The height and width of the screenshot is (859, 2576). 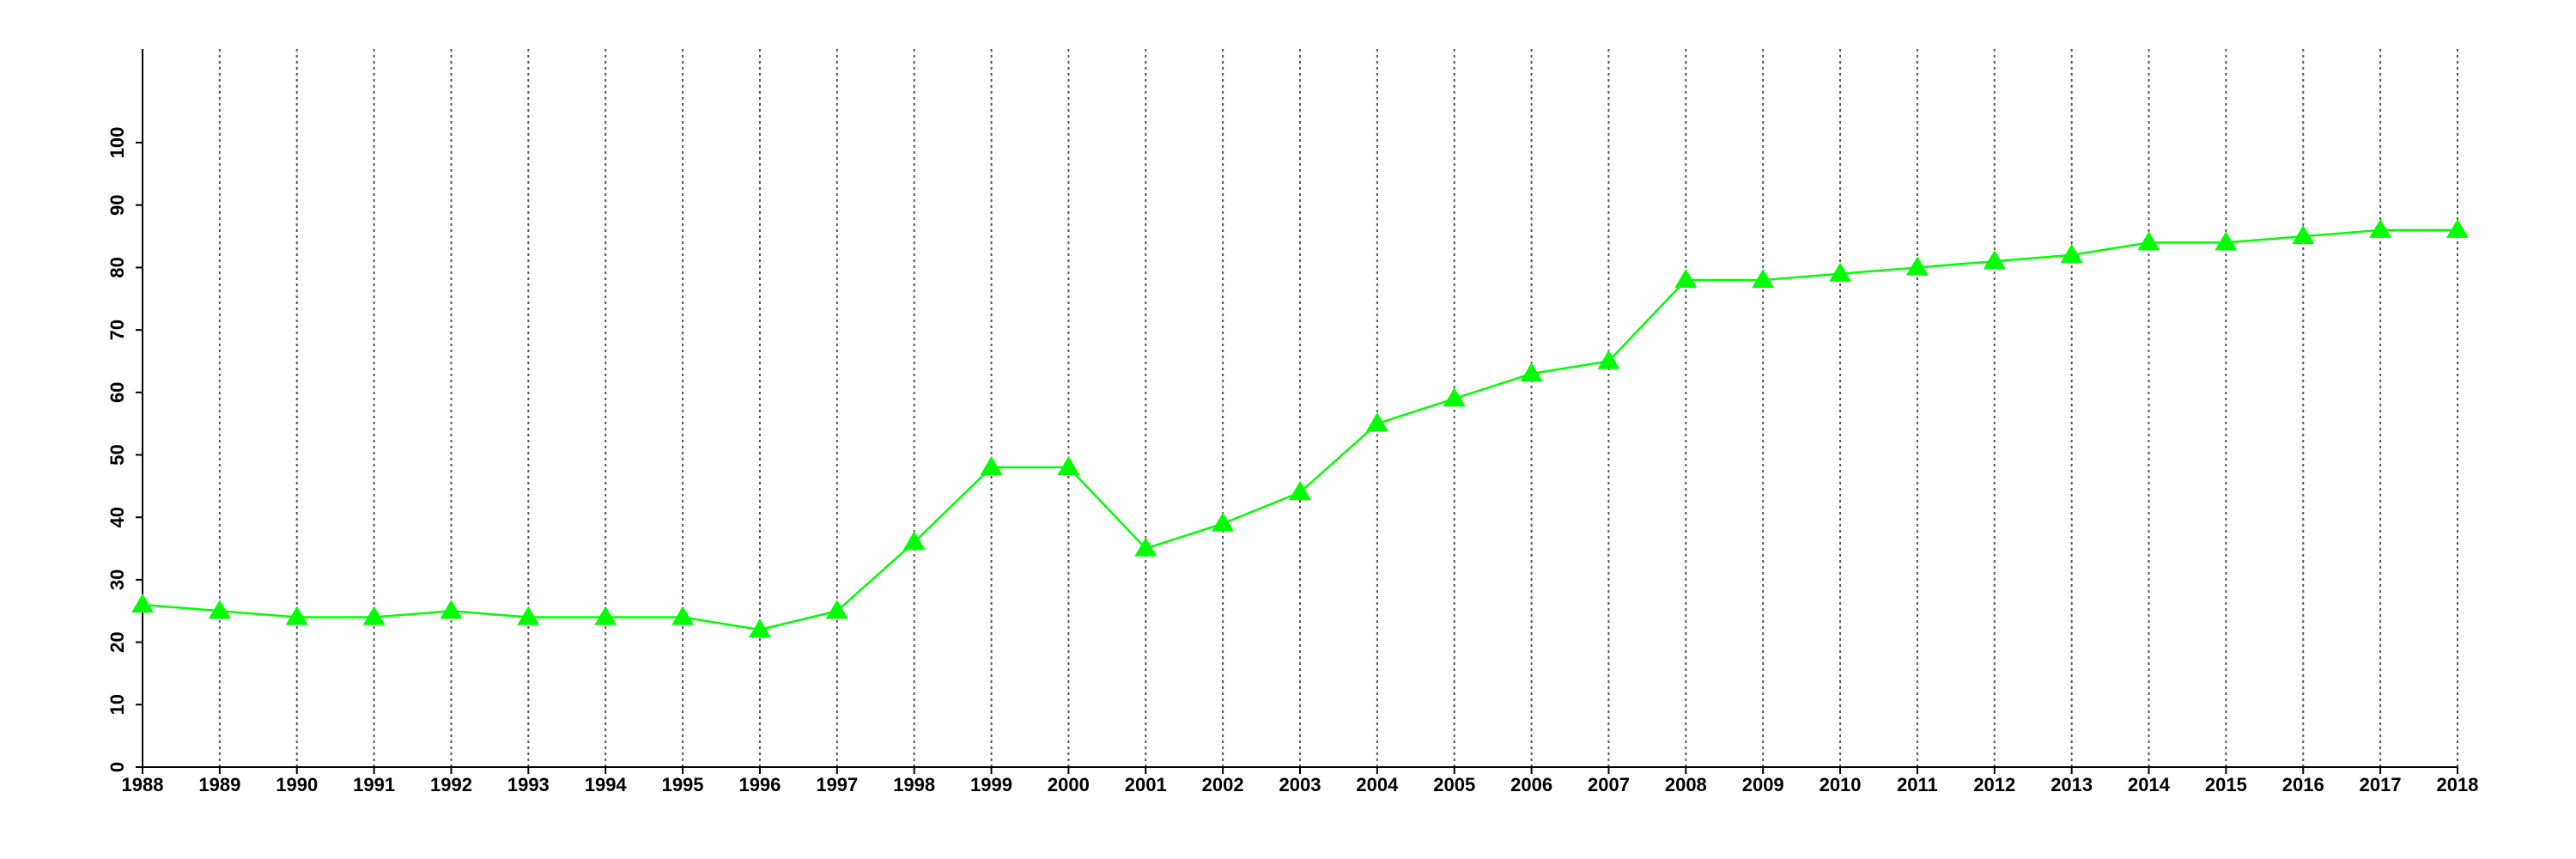 I want to click on y-tick-label: 30, so click(x=117, y=580).